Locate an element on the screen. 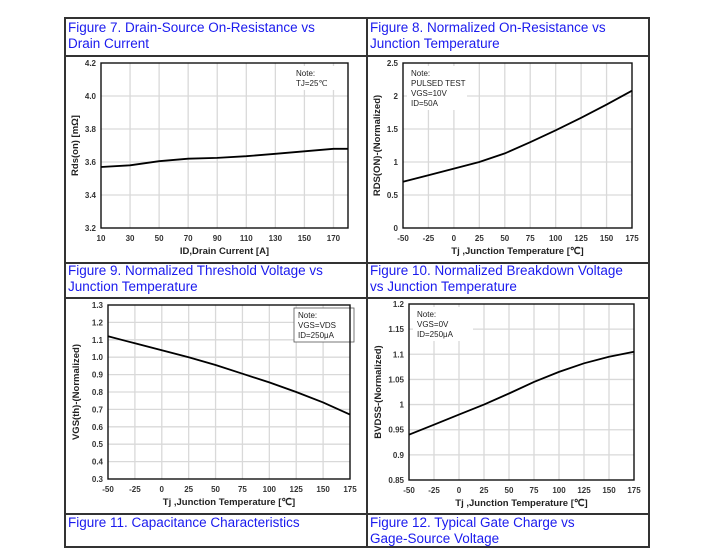 The image size is (715, 548). note-text: VGS=0V is located at coordinates (433, 324).